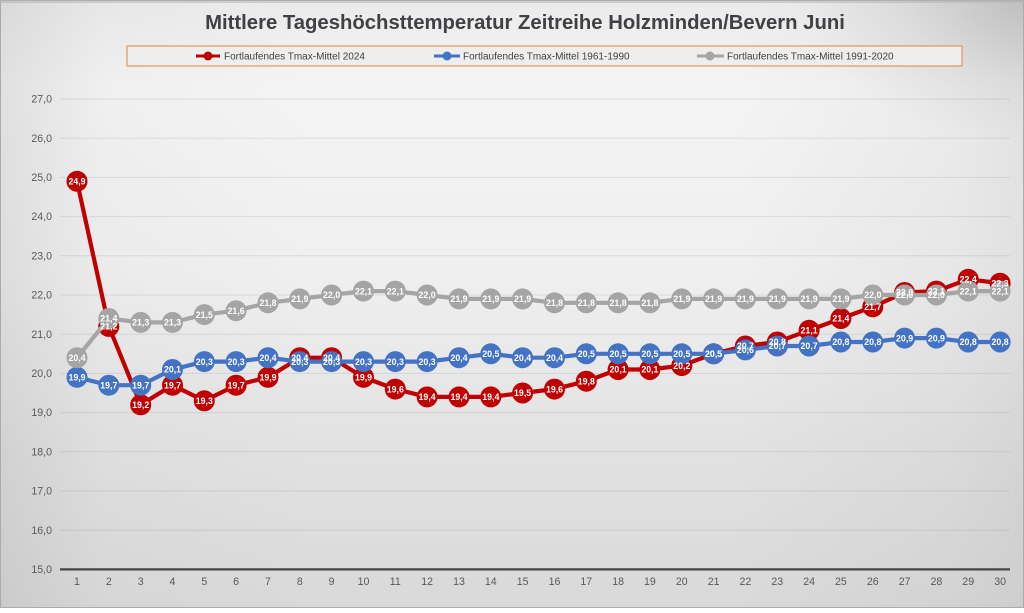 This screenshot has height=613, width=1024. What do you see at coordinates (41, 178) in the screenshot?
I see `svg-text: 25,0` at bounding box center [41, 178].